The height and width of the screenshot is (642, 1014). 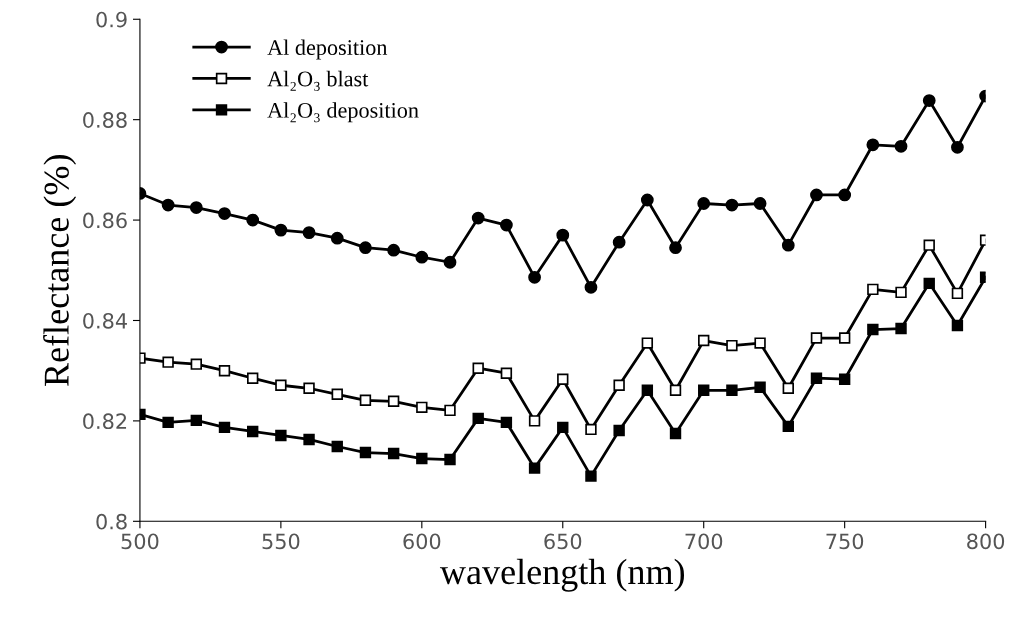 What do you see at coordinates (111, 521) in the screenshot?
I see `y-tick-label: 0.8` at bounding box center [111, 521].